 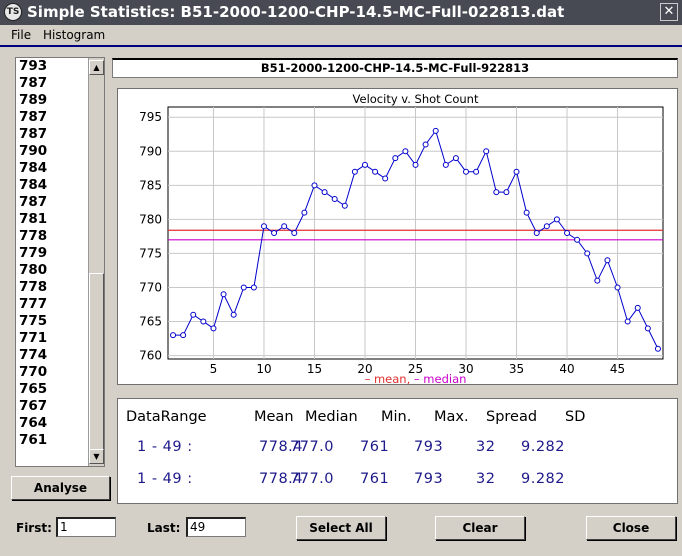 I want to click on scroll-thumb, so click(x=96, y=362).